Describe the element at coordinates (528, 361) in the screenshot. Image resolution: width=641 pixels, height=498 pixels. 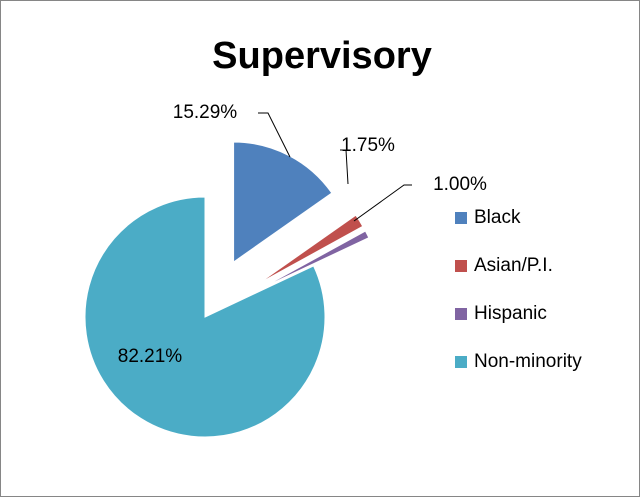
I see `legend-label: Non-minority` at that location.